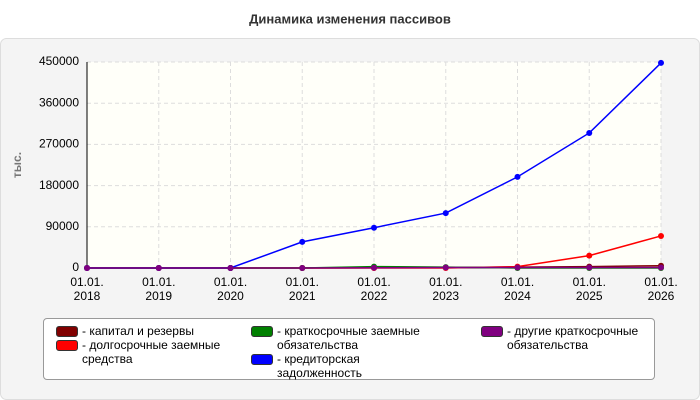  I want to click on legend-item: краткосрочные заемные обязательства, so click(366, 338).